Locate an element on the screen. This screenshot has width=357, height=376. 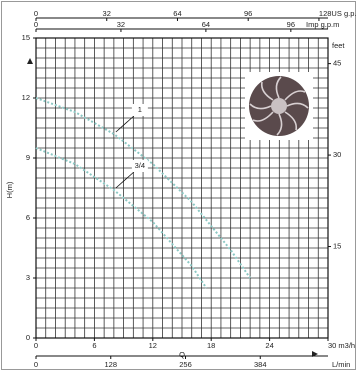
series-label: 3/4 is located at coordinates (140, 165).